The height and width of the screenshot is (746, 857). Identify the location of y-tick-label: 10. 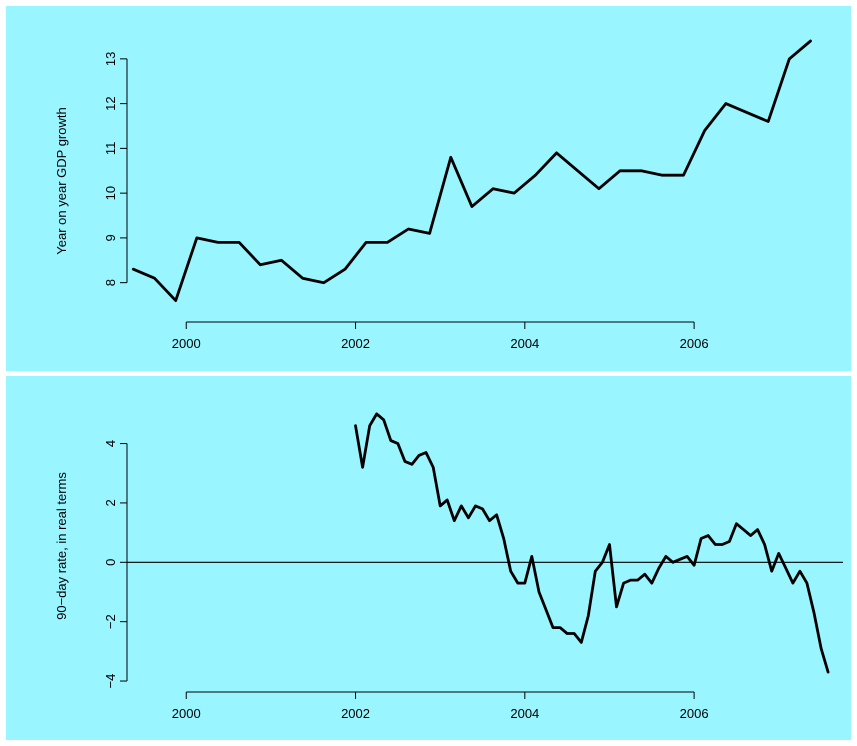
(110, 193).